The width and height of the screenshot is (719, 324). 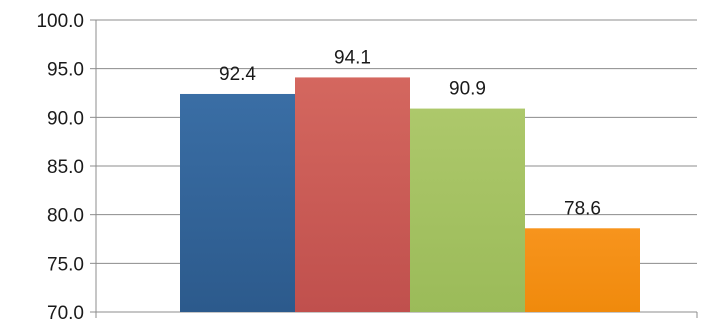 What do you see at coordinates (582, 208) in the screenshot?
I see `data-label-4: 78.6` at bounding box center [582, 208].